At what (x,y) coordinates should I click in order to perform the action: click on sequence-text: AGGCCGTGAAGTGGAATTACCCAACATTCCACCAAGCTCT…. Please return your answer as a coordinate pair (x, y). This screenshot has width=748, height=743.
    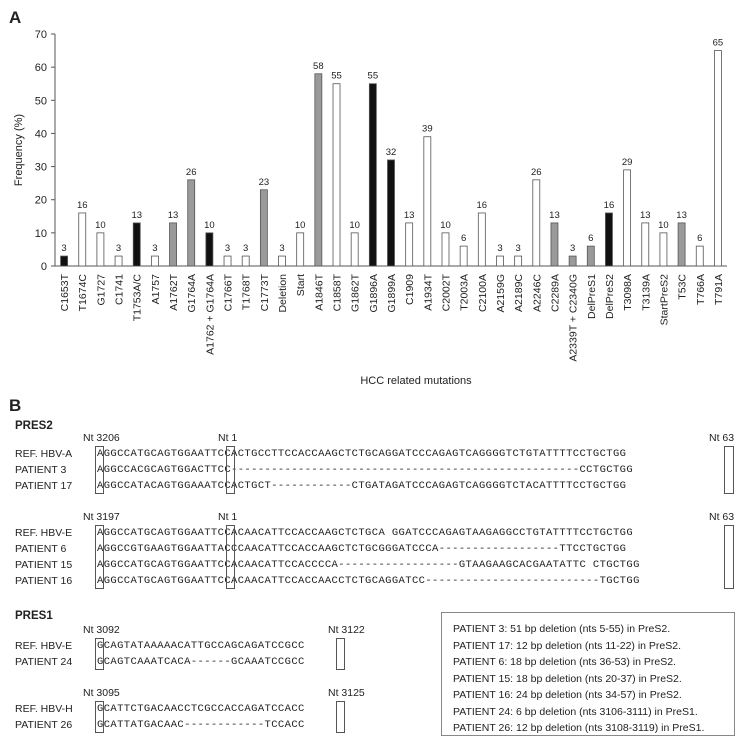
    Looking at the image, I should click on (362, 549).